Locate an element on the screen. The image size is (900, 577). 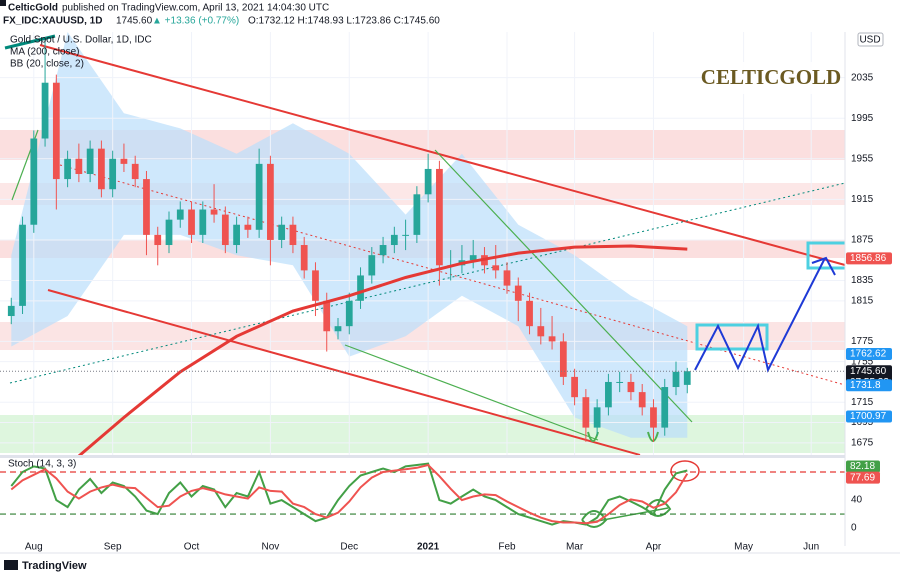
legend-ma: MA (200, close) is located at coordinates (44, 52).